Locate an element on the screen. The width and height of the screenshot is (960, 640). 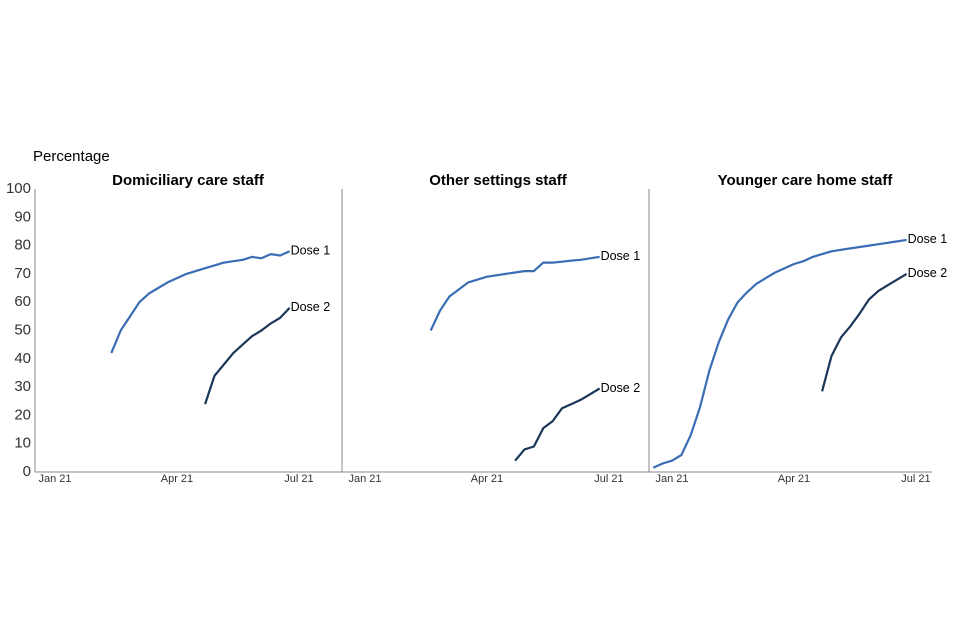
y-tick-label: 50 is located at coordinates (22, 329).